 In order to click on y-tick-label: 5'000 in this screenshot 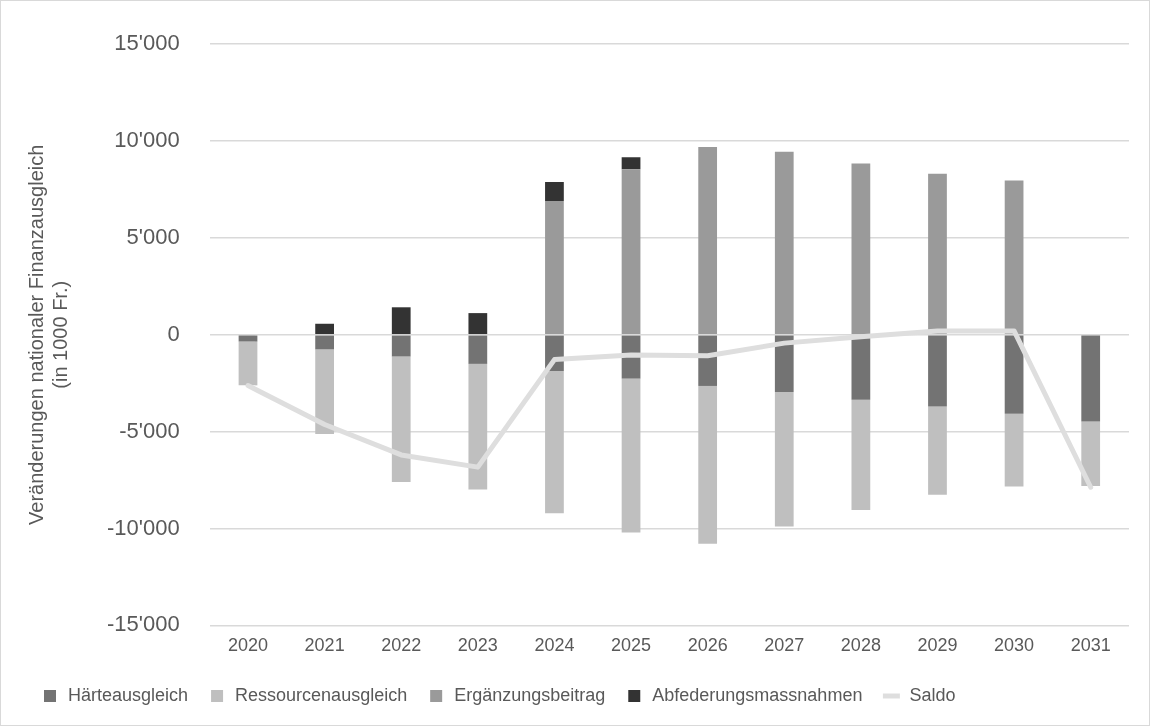, I will do `click(153, 236)`.